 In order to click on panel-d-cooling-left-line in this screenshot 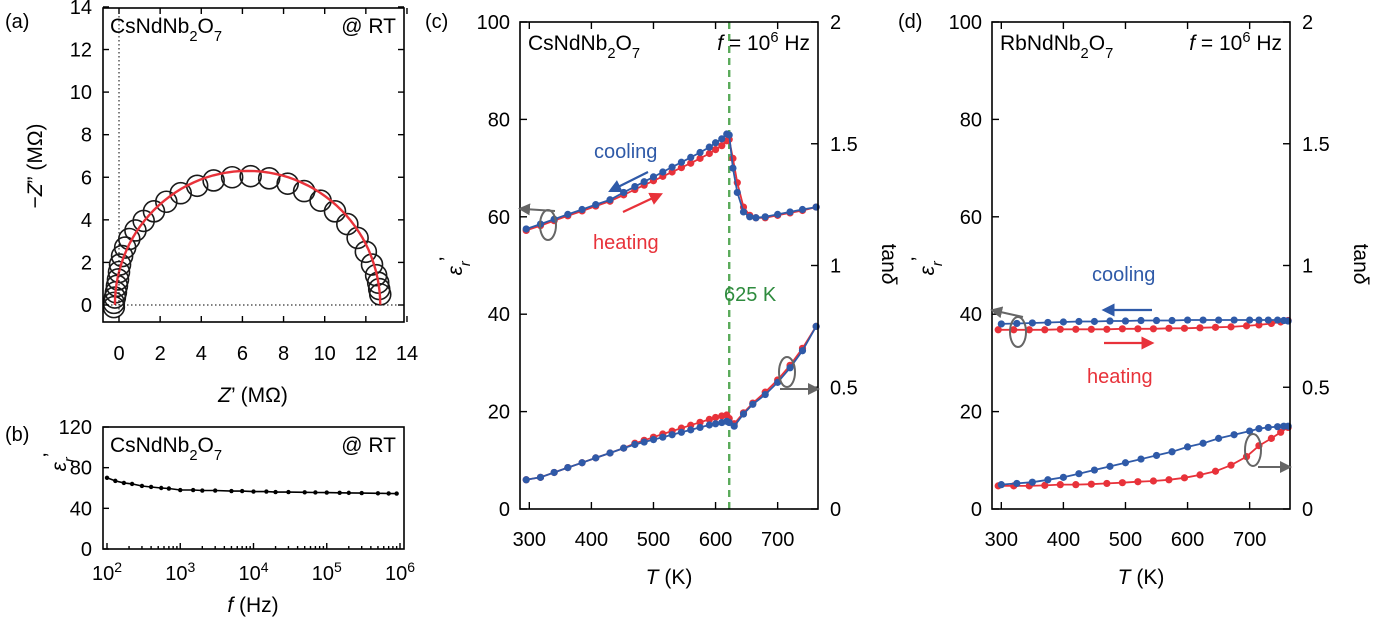, I will do `click(1145, 322)`.